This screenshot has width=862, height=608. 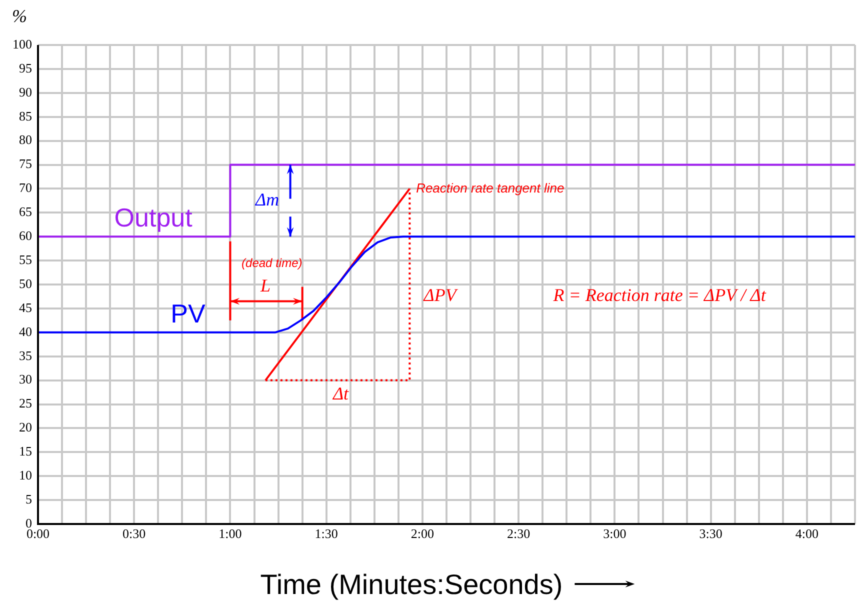 What do you see at coordinates (22, 44) in the screenshot?
I see `y-tick-label: 100` at bounding box center [22, 44].